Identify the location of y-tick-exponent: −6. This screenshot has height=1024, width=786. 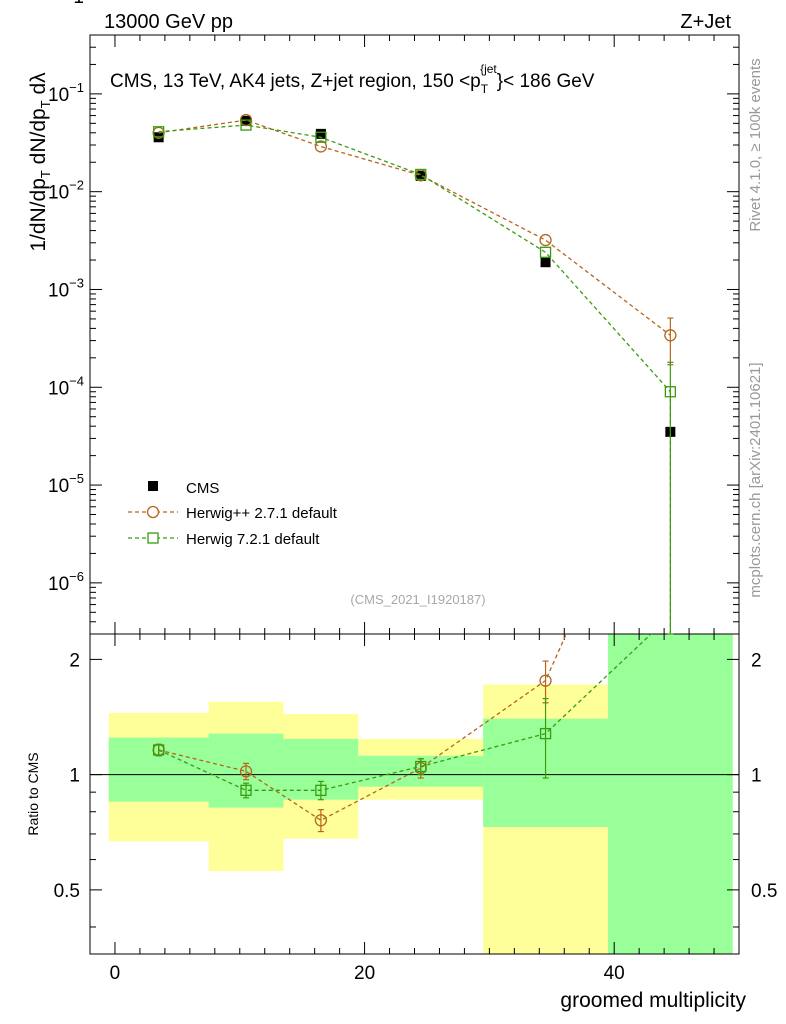
(76, 576).